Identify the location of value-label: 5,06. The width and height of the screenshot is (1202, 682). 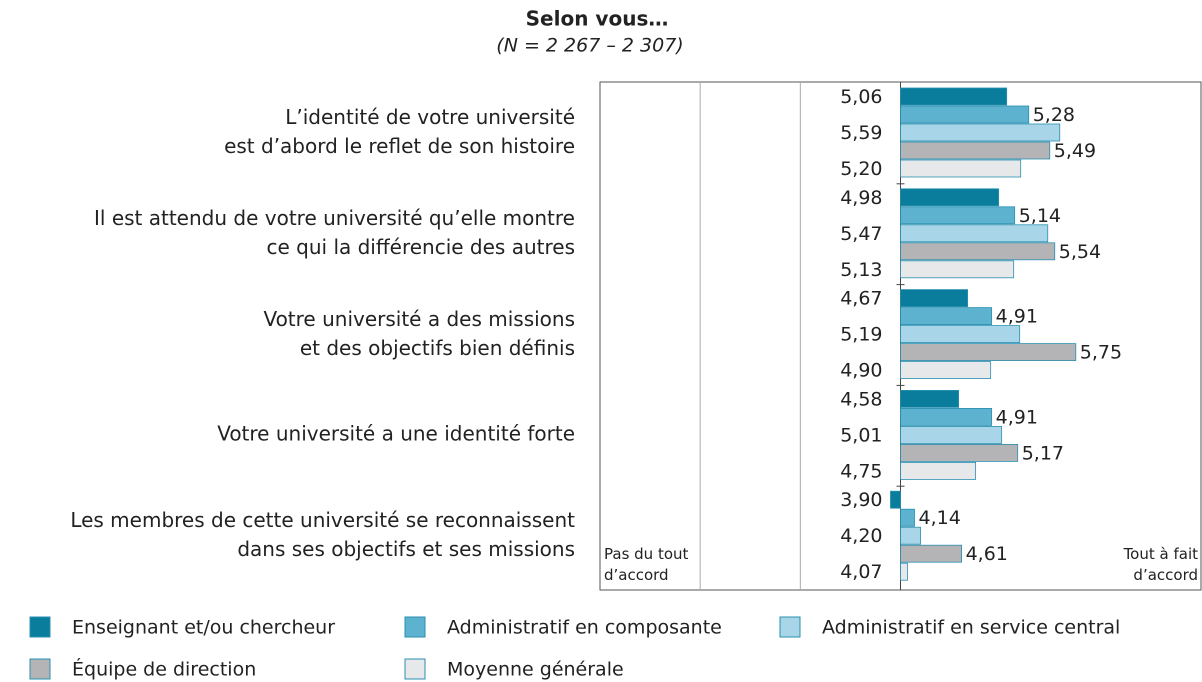
(861, 97).